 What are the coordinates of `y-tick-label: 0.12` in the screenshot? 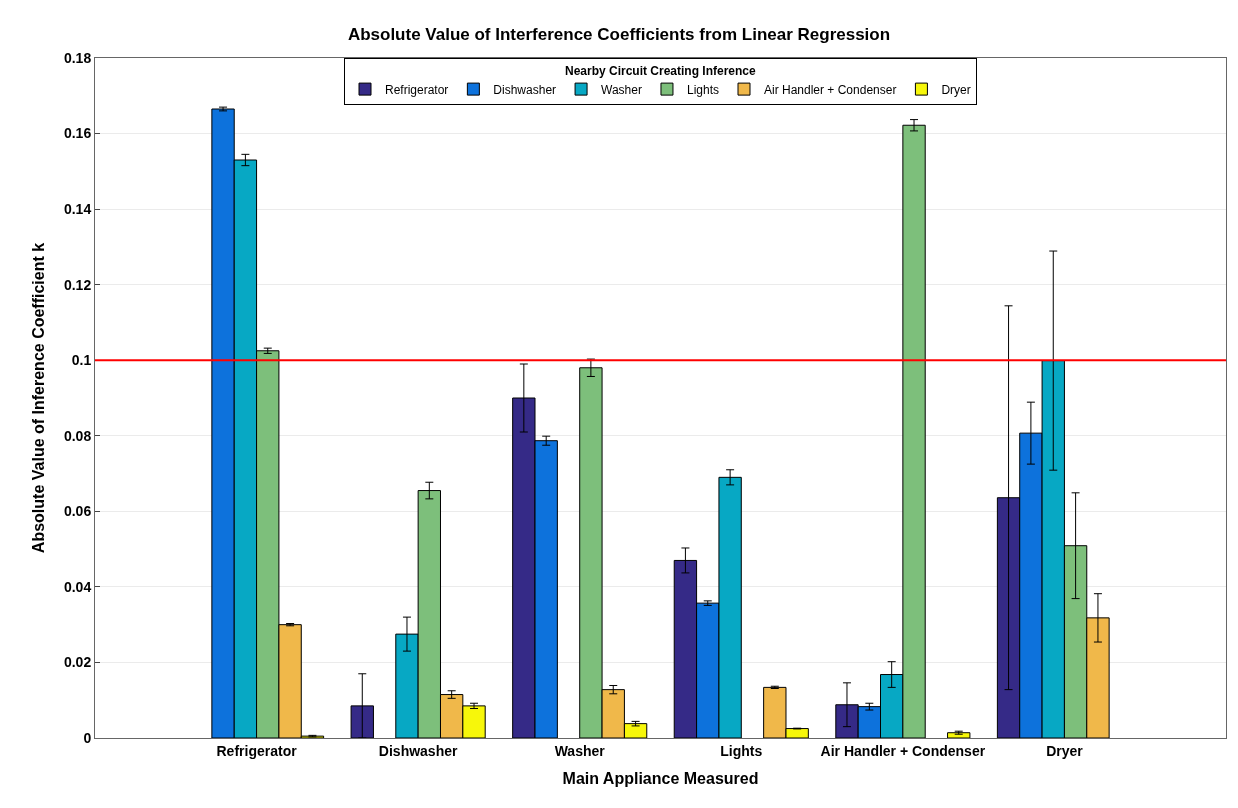 It's located at (77, 284).